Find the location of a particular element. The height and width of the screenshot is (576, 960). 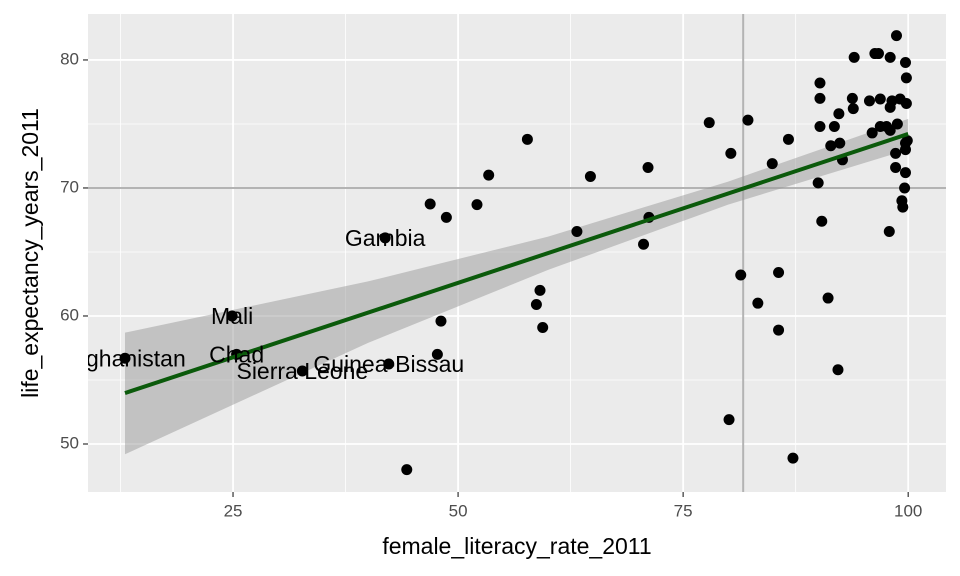

x-tick-label: 100 is located at coordinates (908, 510).